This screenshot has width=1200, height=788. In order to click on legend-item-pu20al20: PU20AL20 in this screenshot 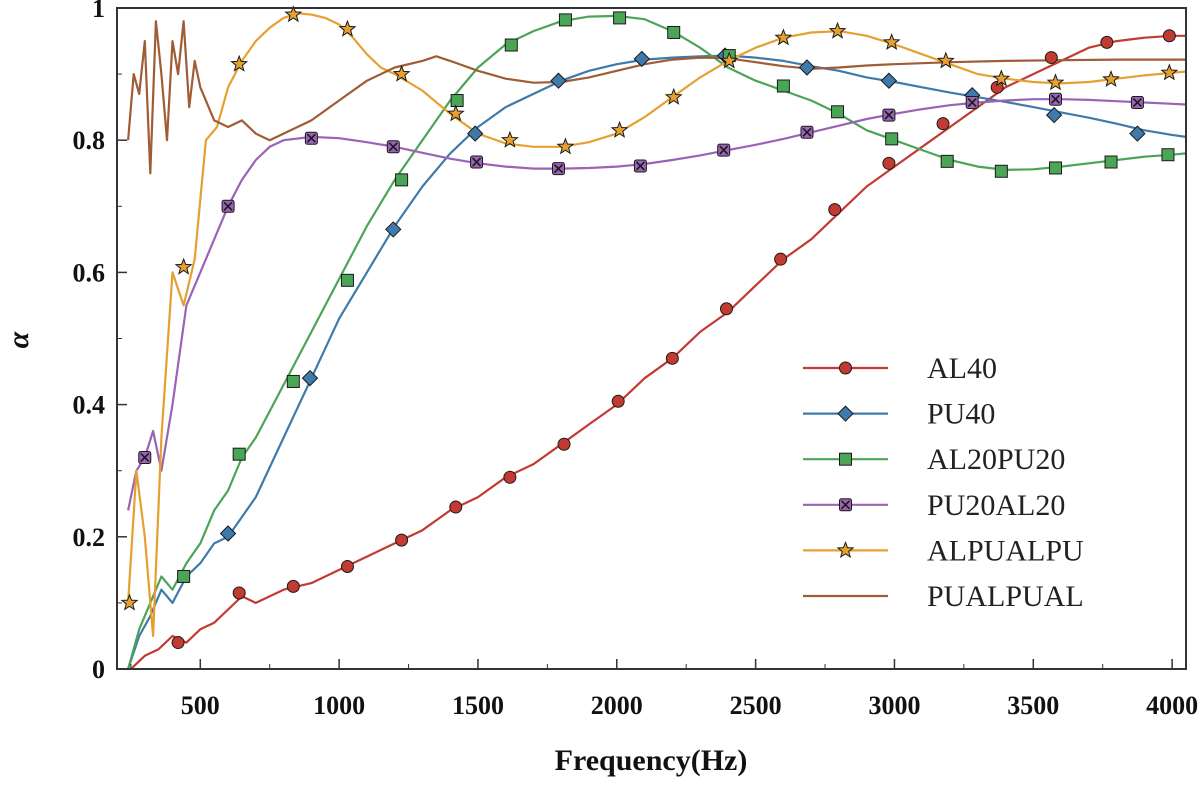, I will do `click(934, 505)`.